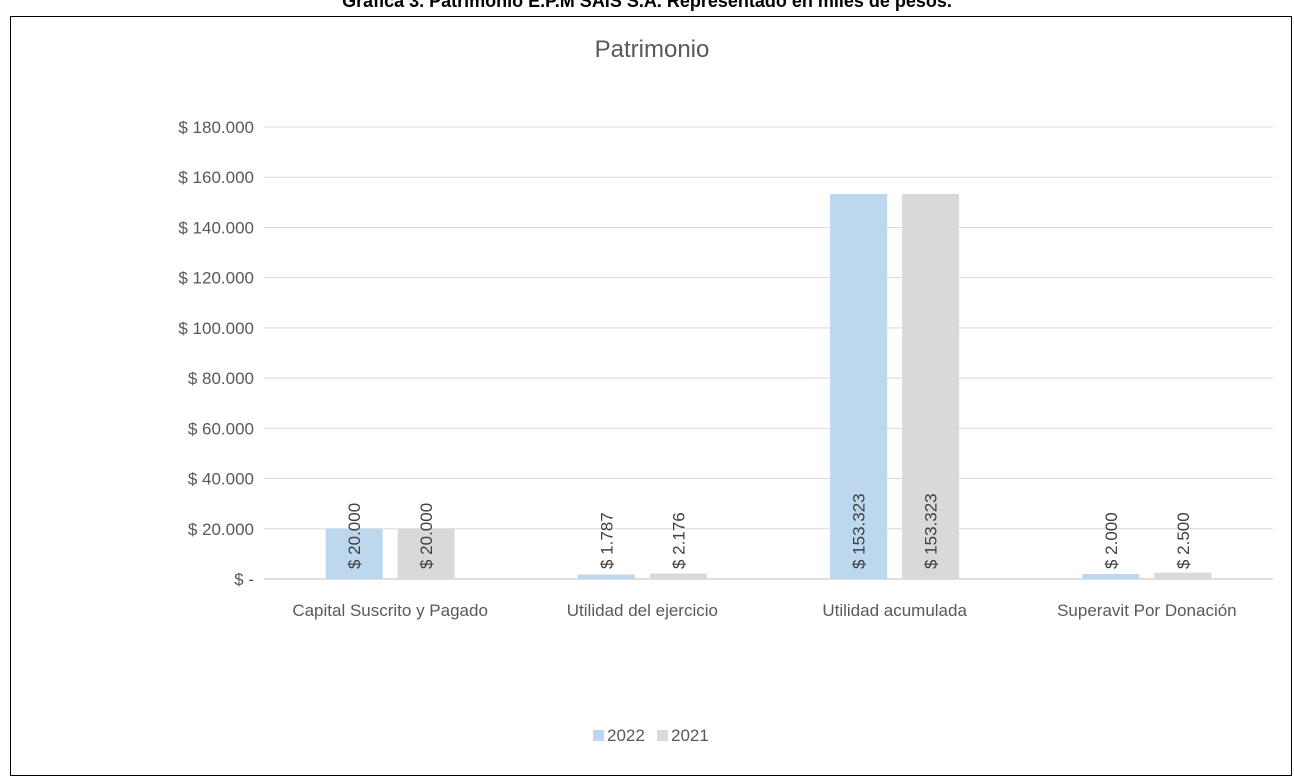  I want to click on y-tick-label: $ 100.000, so click(216, 328).